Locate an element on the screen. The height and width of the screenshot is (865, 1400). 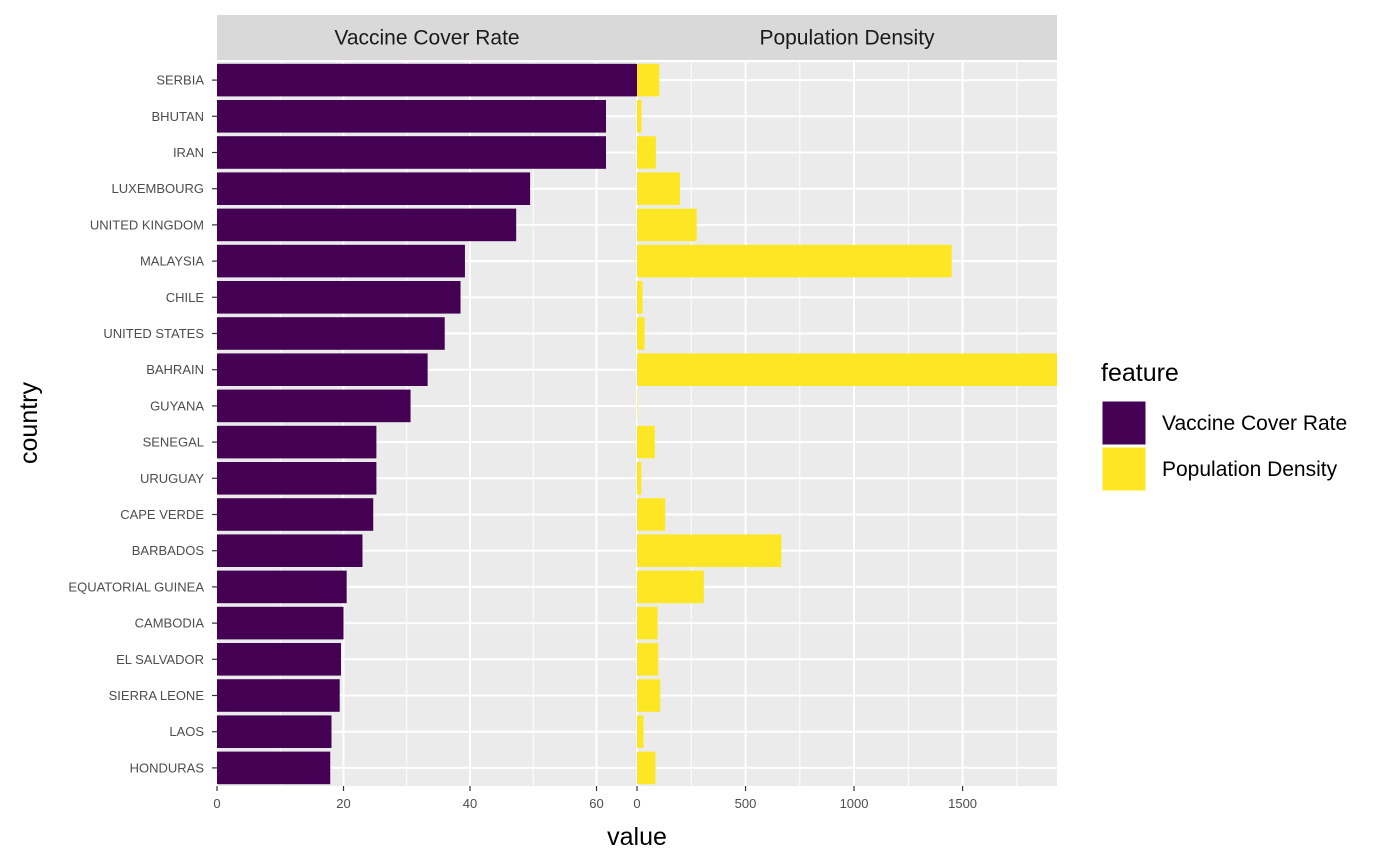
facet-strip-title: Population Density is located at coordinates (847, 38).